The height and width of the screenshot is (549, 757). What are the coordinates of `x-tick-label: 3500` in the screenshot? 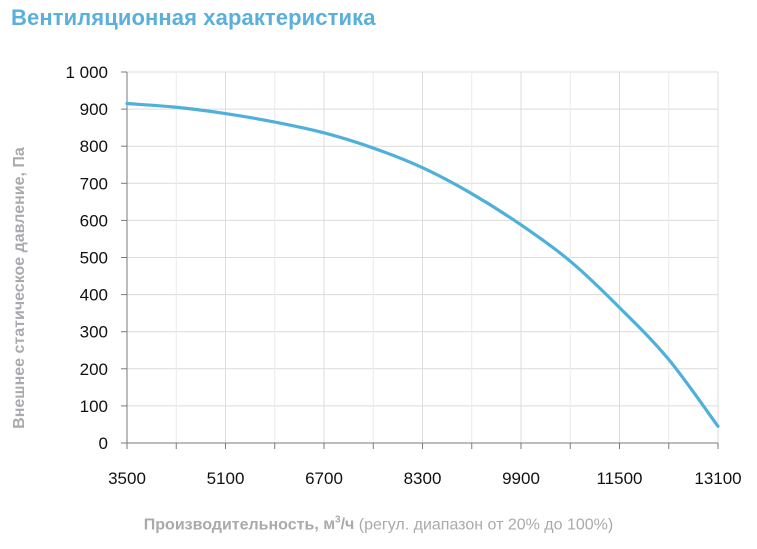 It's located at (127, 478).